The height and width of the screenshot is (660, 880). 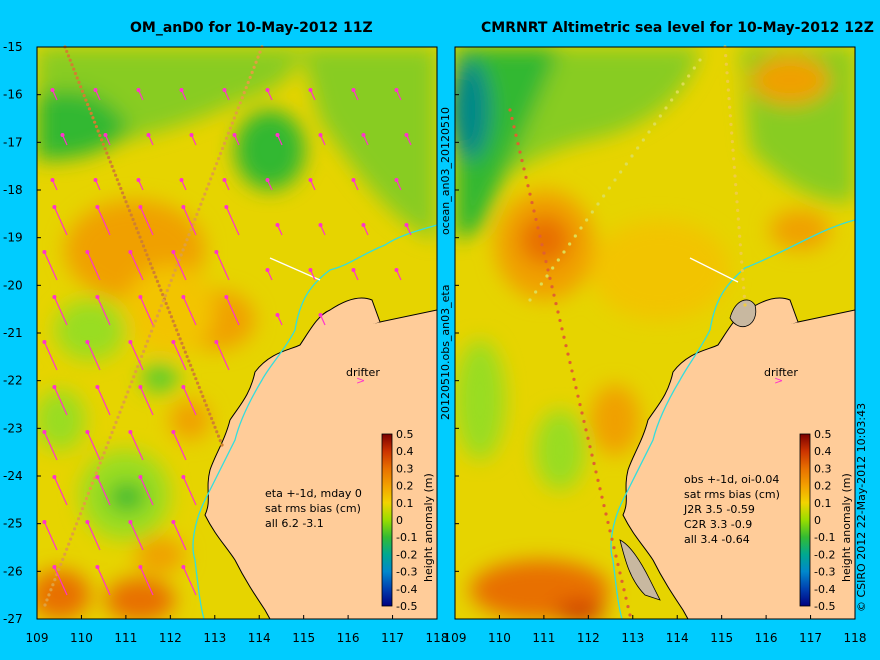 What do you see at coordinates (445, 171) in the screenshot?
I see `middle-caption-top: ocean_an03_20120510` at bounding box center [445, 171].